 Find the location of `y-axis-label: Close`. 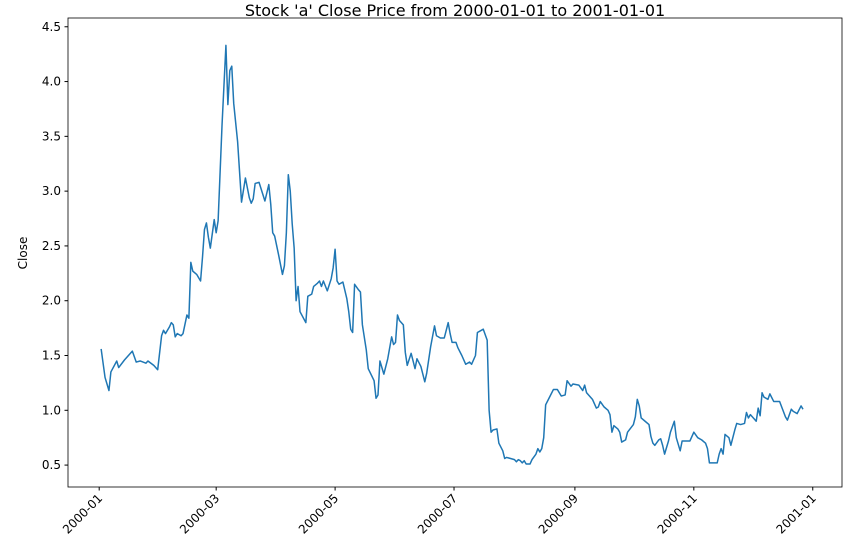

y-axis-label: Close is located at coordinates (23, 253).